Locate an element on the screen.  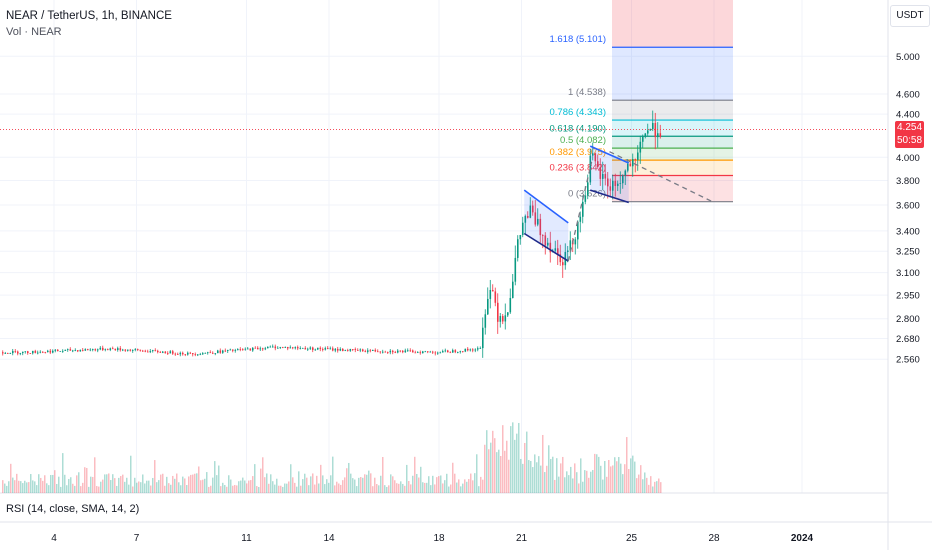
fib-level-label: 0.382 (3.975) is located at coordinates (577, 152).